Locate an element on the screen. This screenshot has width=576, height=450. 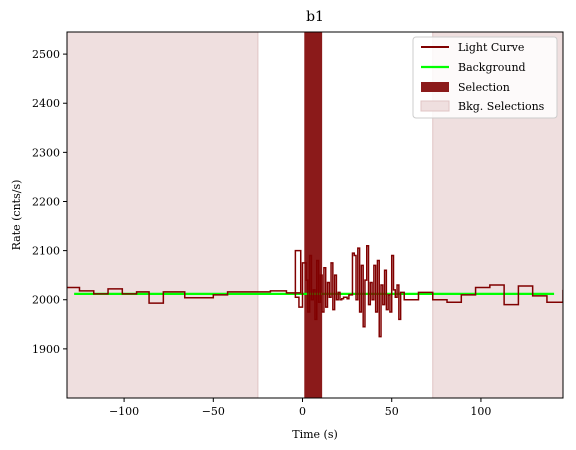
x-tick-label: 0 is located at coordinates (302, 411).